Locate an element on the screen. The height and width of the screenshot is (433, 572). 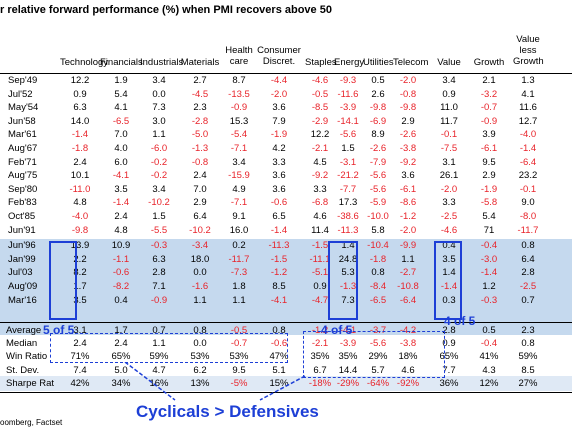
table-cell: 7.0 is located at coordinates (121, 135).